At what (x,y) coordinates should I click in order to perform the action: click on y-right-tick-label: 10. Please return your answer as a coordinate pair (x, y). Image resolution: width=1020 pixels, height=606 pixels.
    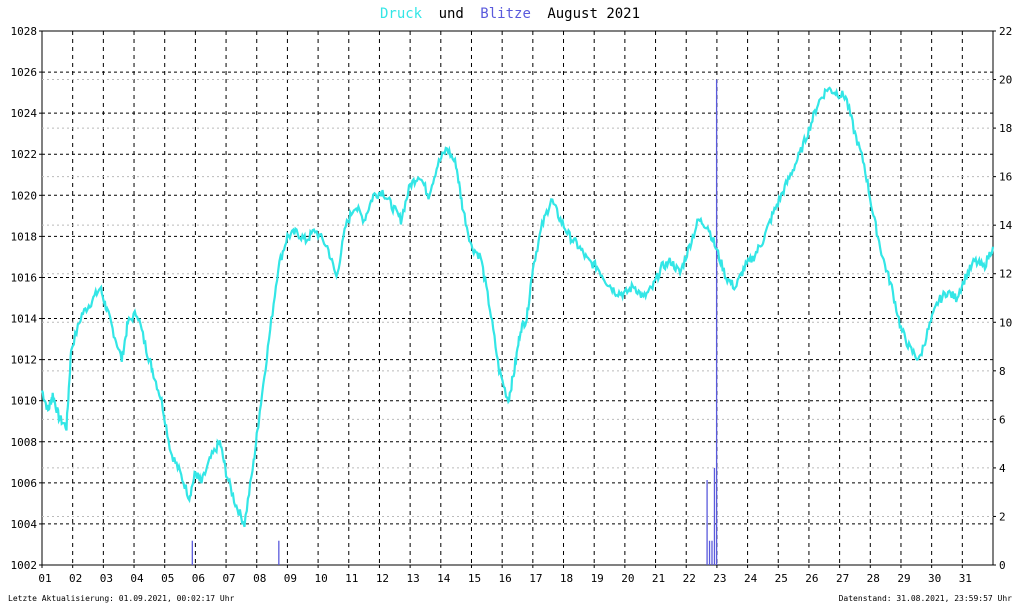
    Looking at the image, I should click on (1005, 322).